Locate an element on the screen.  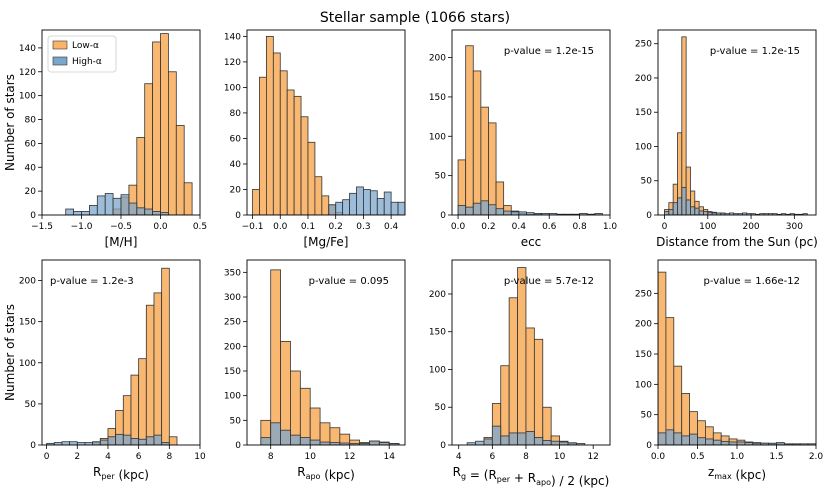
x-tick-label: 300 is located at coordinates (794, 227).